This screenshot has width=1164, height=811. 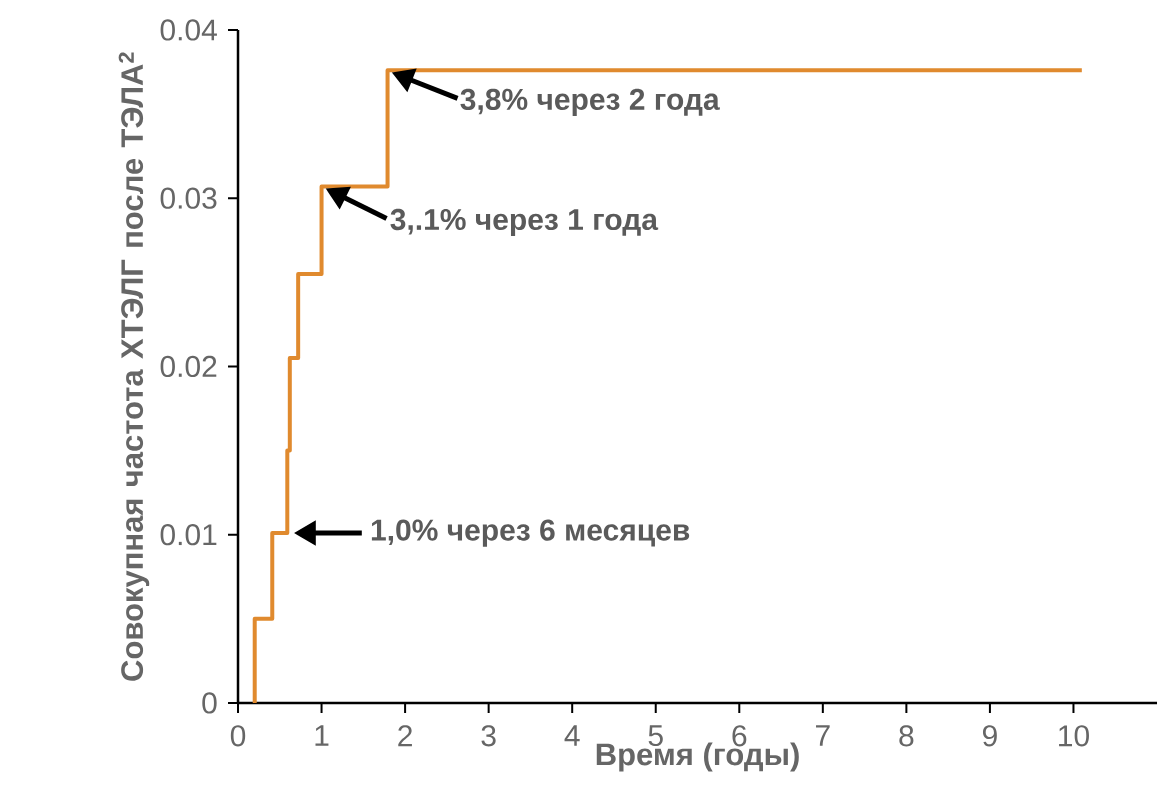 I want to click on y-tick-label: 0.01, so click(x=188, y=535).